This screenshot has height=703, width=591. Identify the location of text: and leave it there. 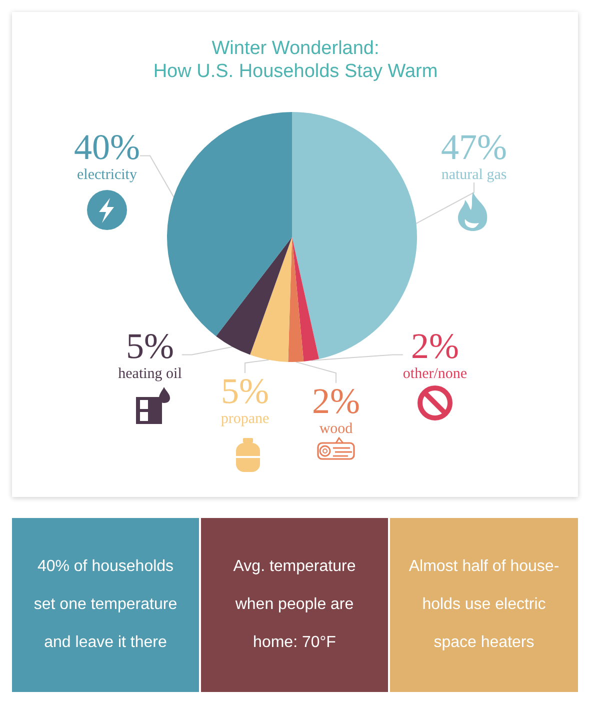
(105, 643).